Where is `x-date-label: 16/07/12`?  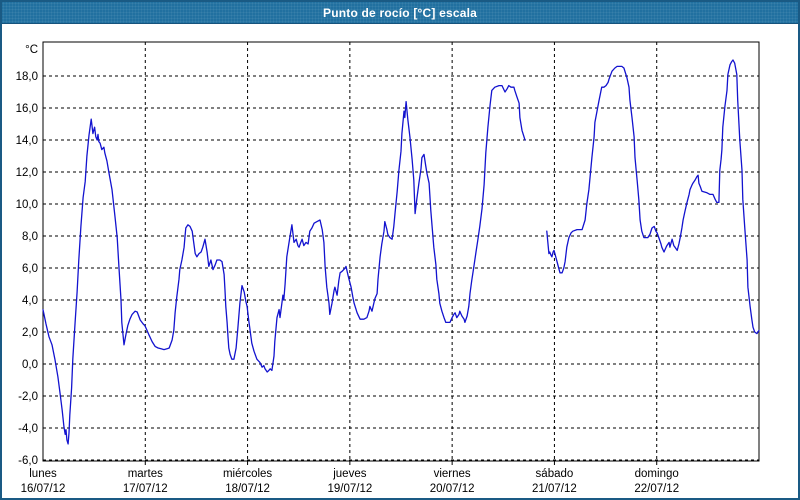 x-date-label: 16/07/12 is located at coordinates (43, 489).